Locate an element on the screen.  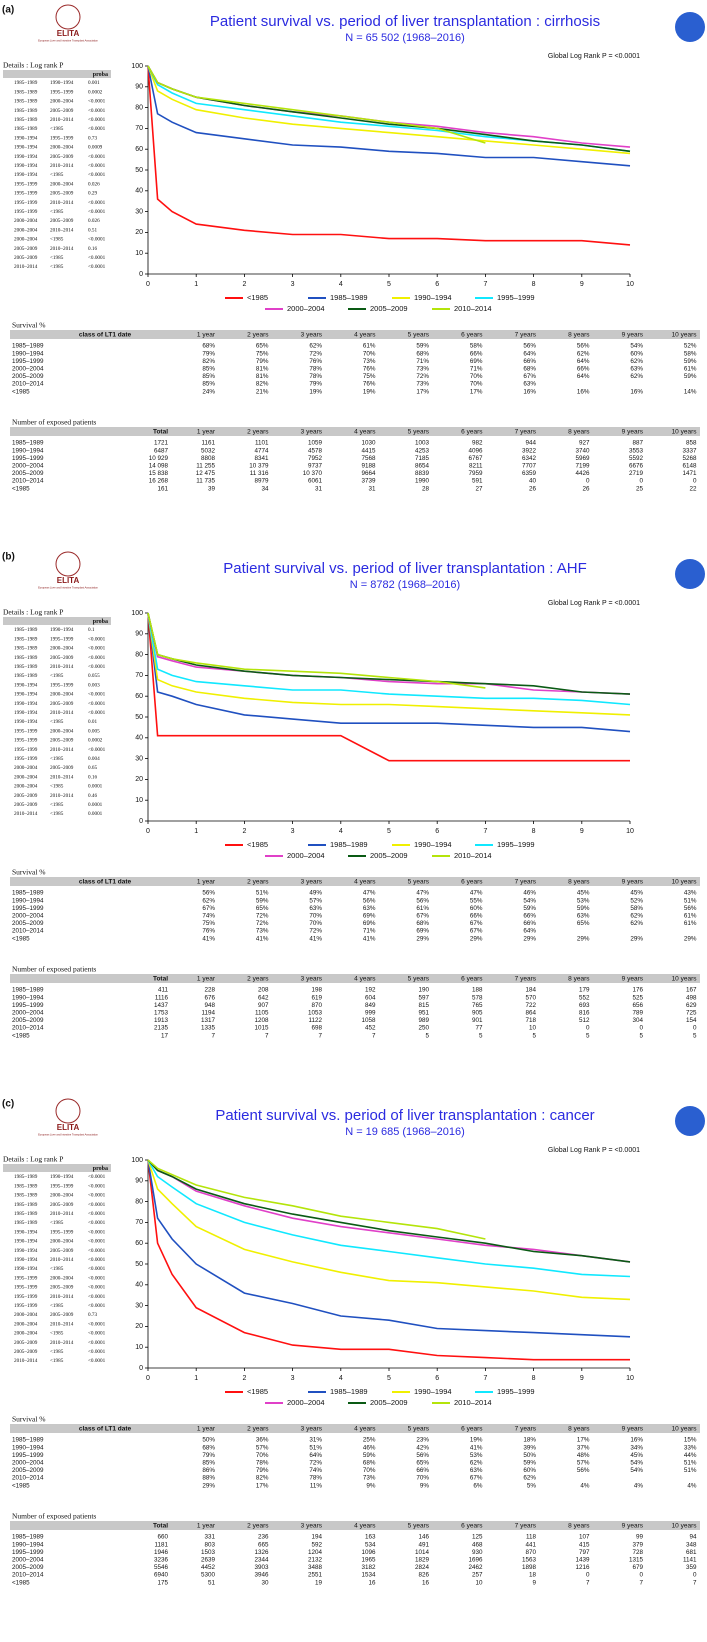
table-cell: 9188 is located at coordinates (368, 465).